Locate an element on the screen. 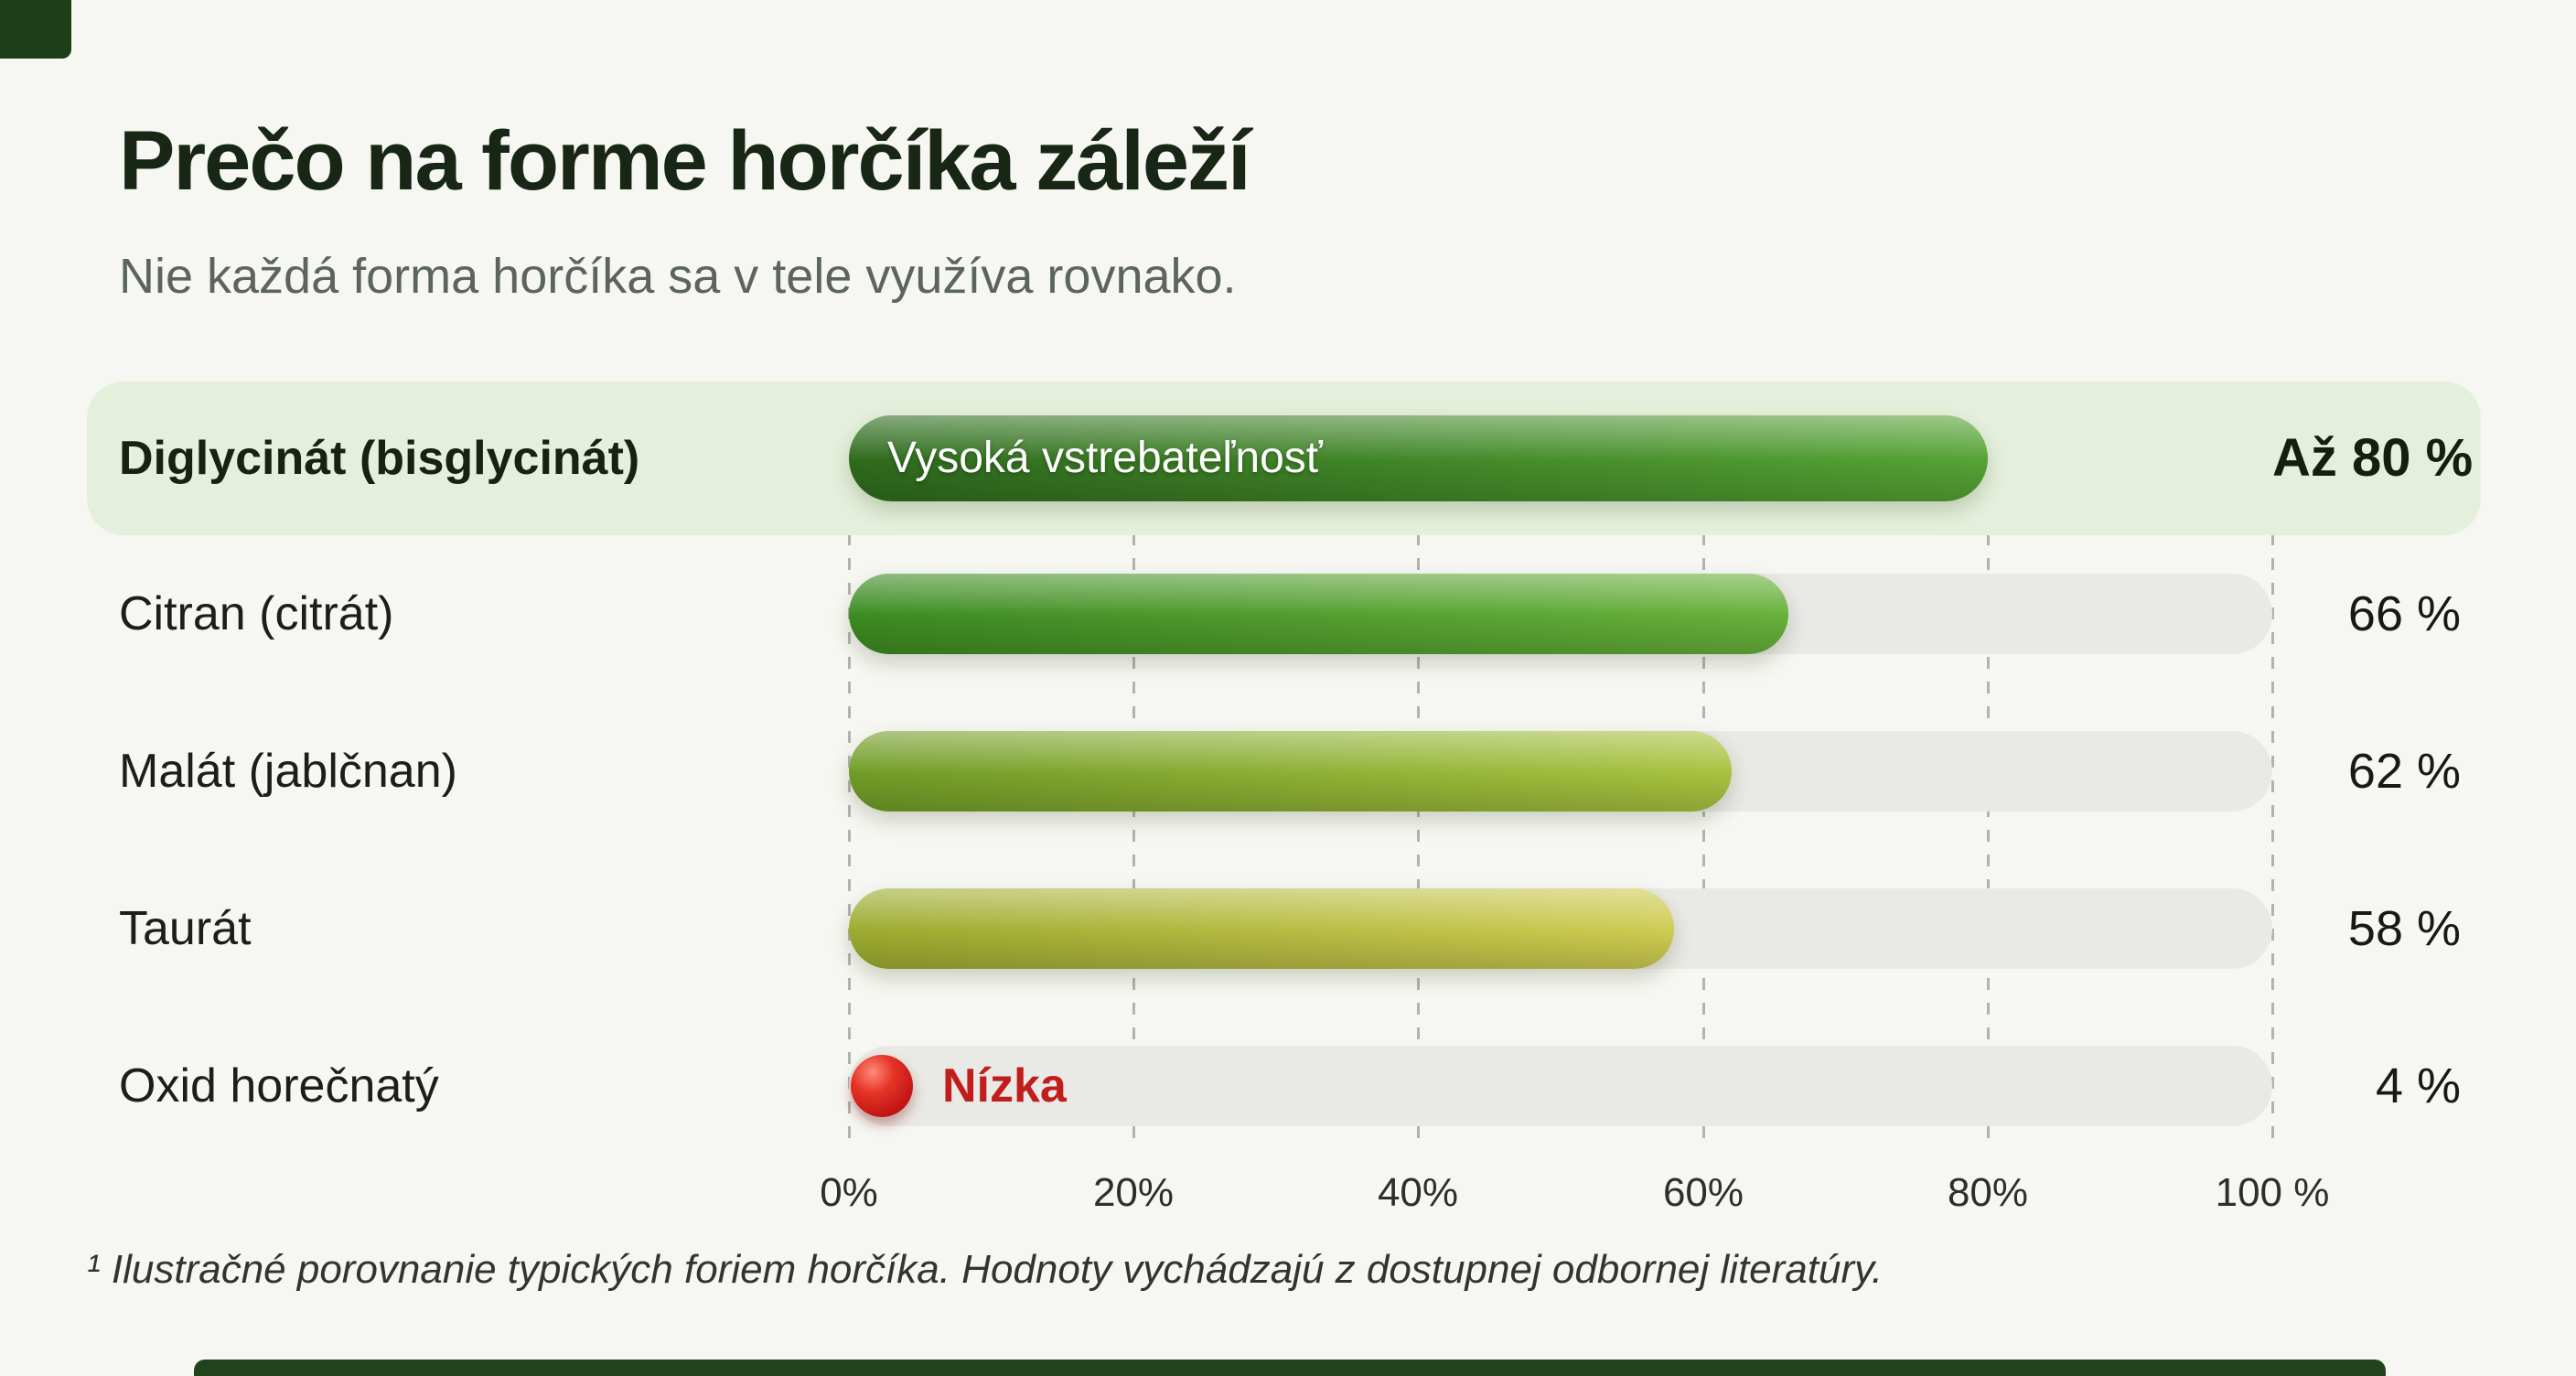  row-value: 58 % is located at coordinates (2404, 928).